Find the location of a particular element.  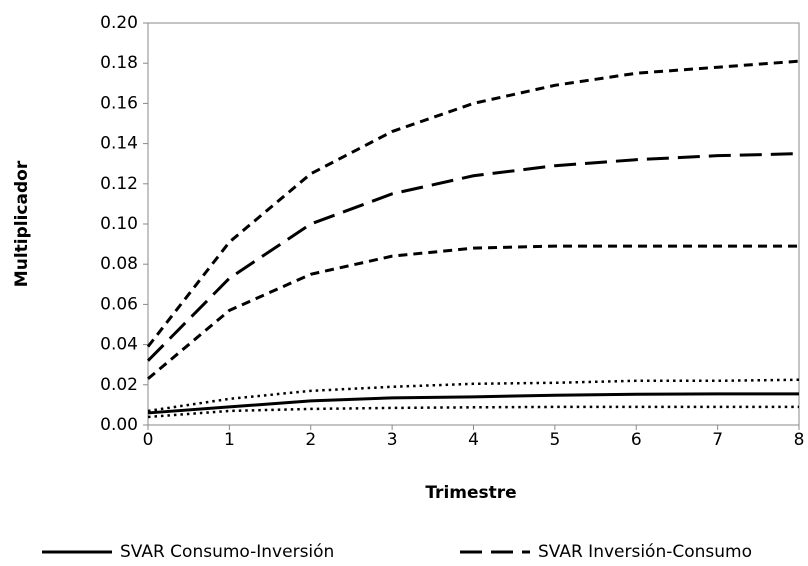

x-tick-label: 7 is located at coordinates (717, 440).